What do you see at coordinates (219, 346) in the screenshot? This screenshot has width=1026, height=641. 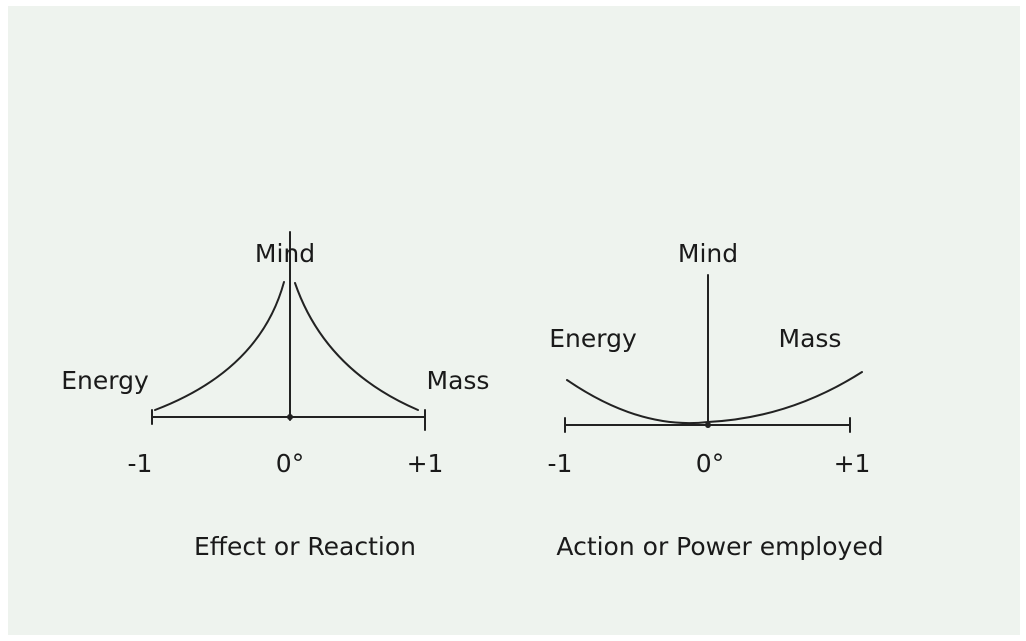 I see `curve-left` at bounding box center [219, 346].